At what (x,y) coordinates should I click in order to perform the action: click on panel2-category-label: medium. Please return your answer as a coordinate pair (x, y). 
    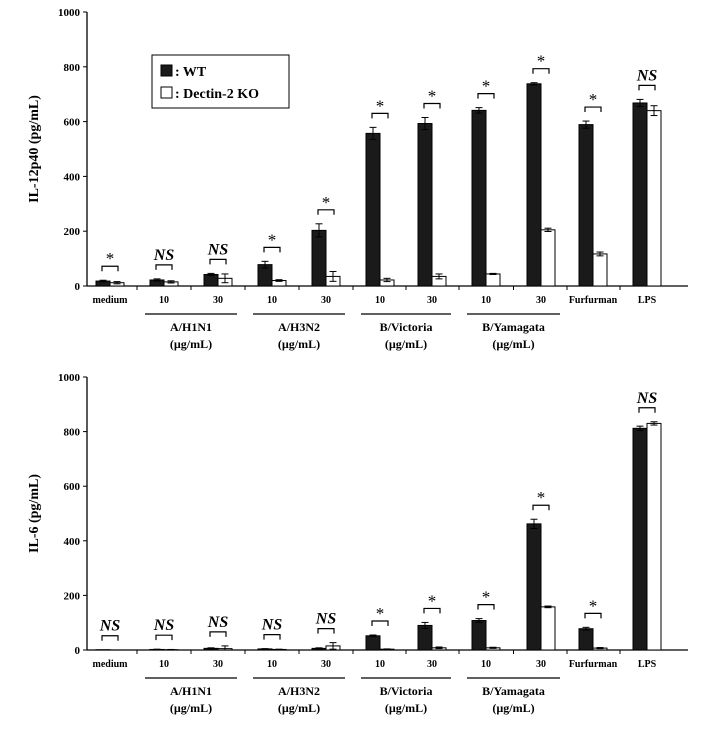
    Looking at the image, I should click on (111, 664).